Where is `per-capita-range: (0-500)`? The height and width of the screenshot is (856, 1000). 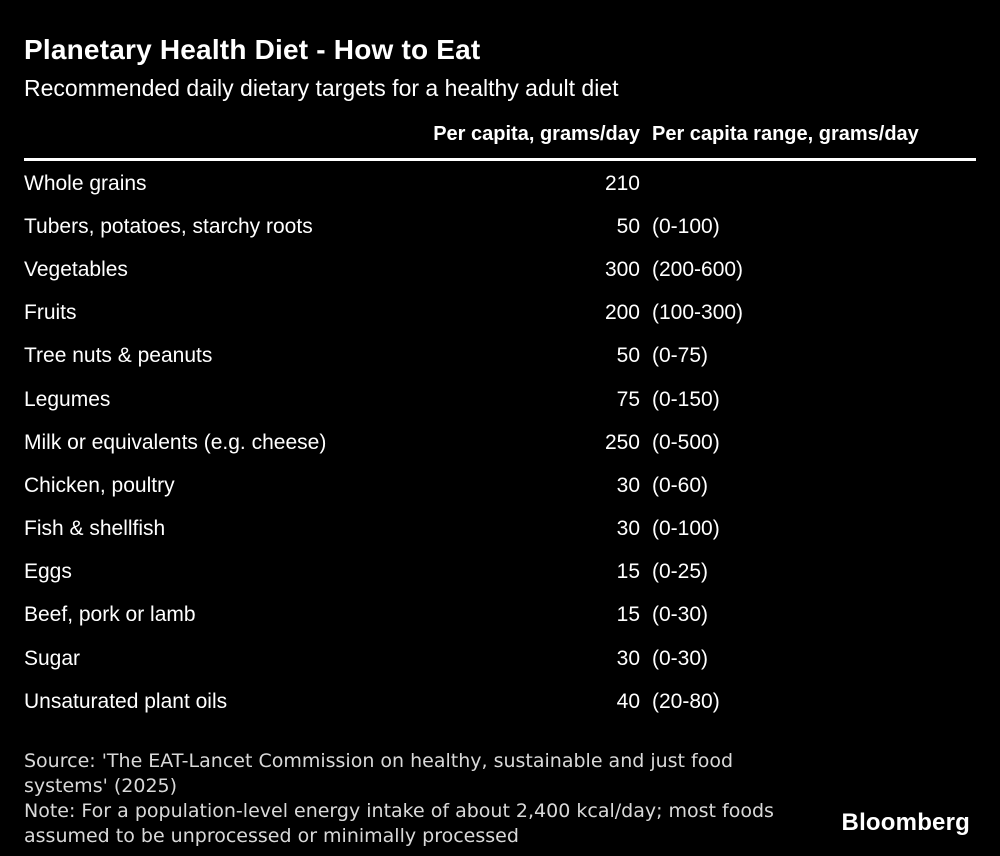 per-capita-range: (0-500) is located at coordinates (686, 442).